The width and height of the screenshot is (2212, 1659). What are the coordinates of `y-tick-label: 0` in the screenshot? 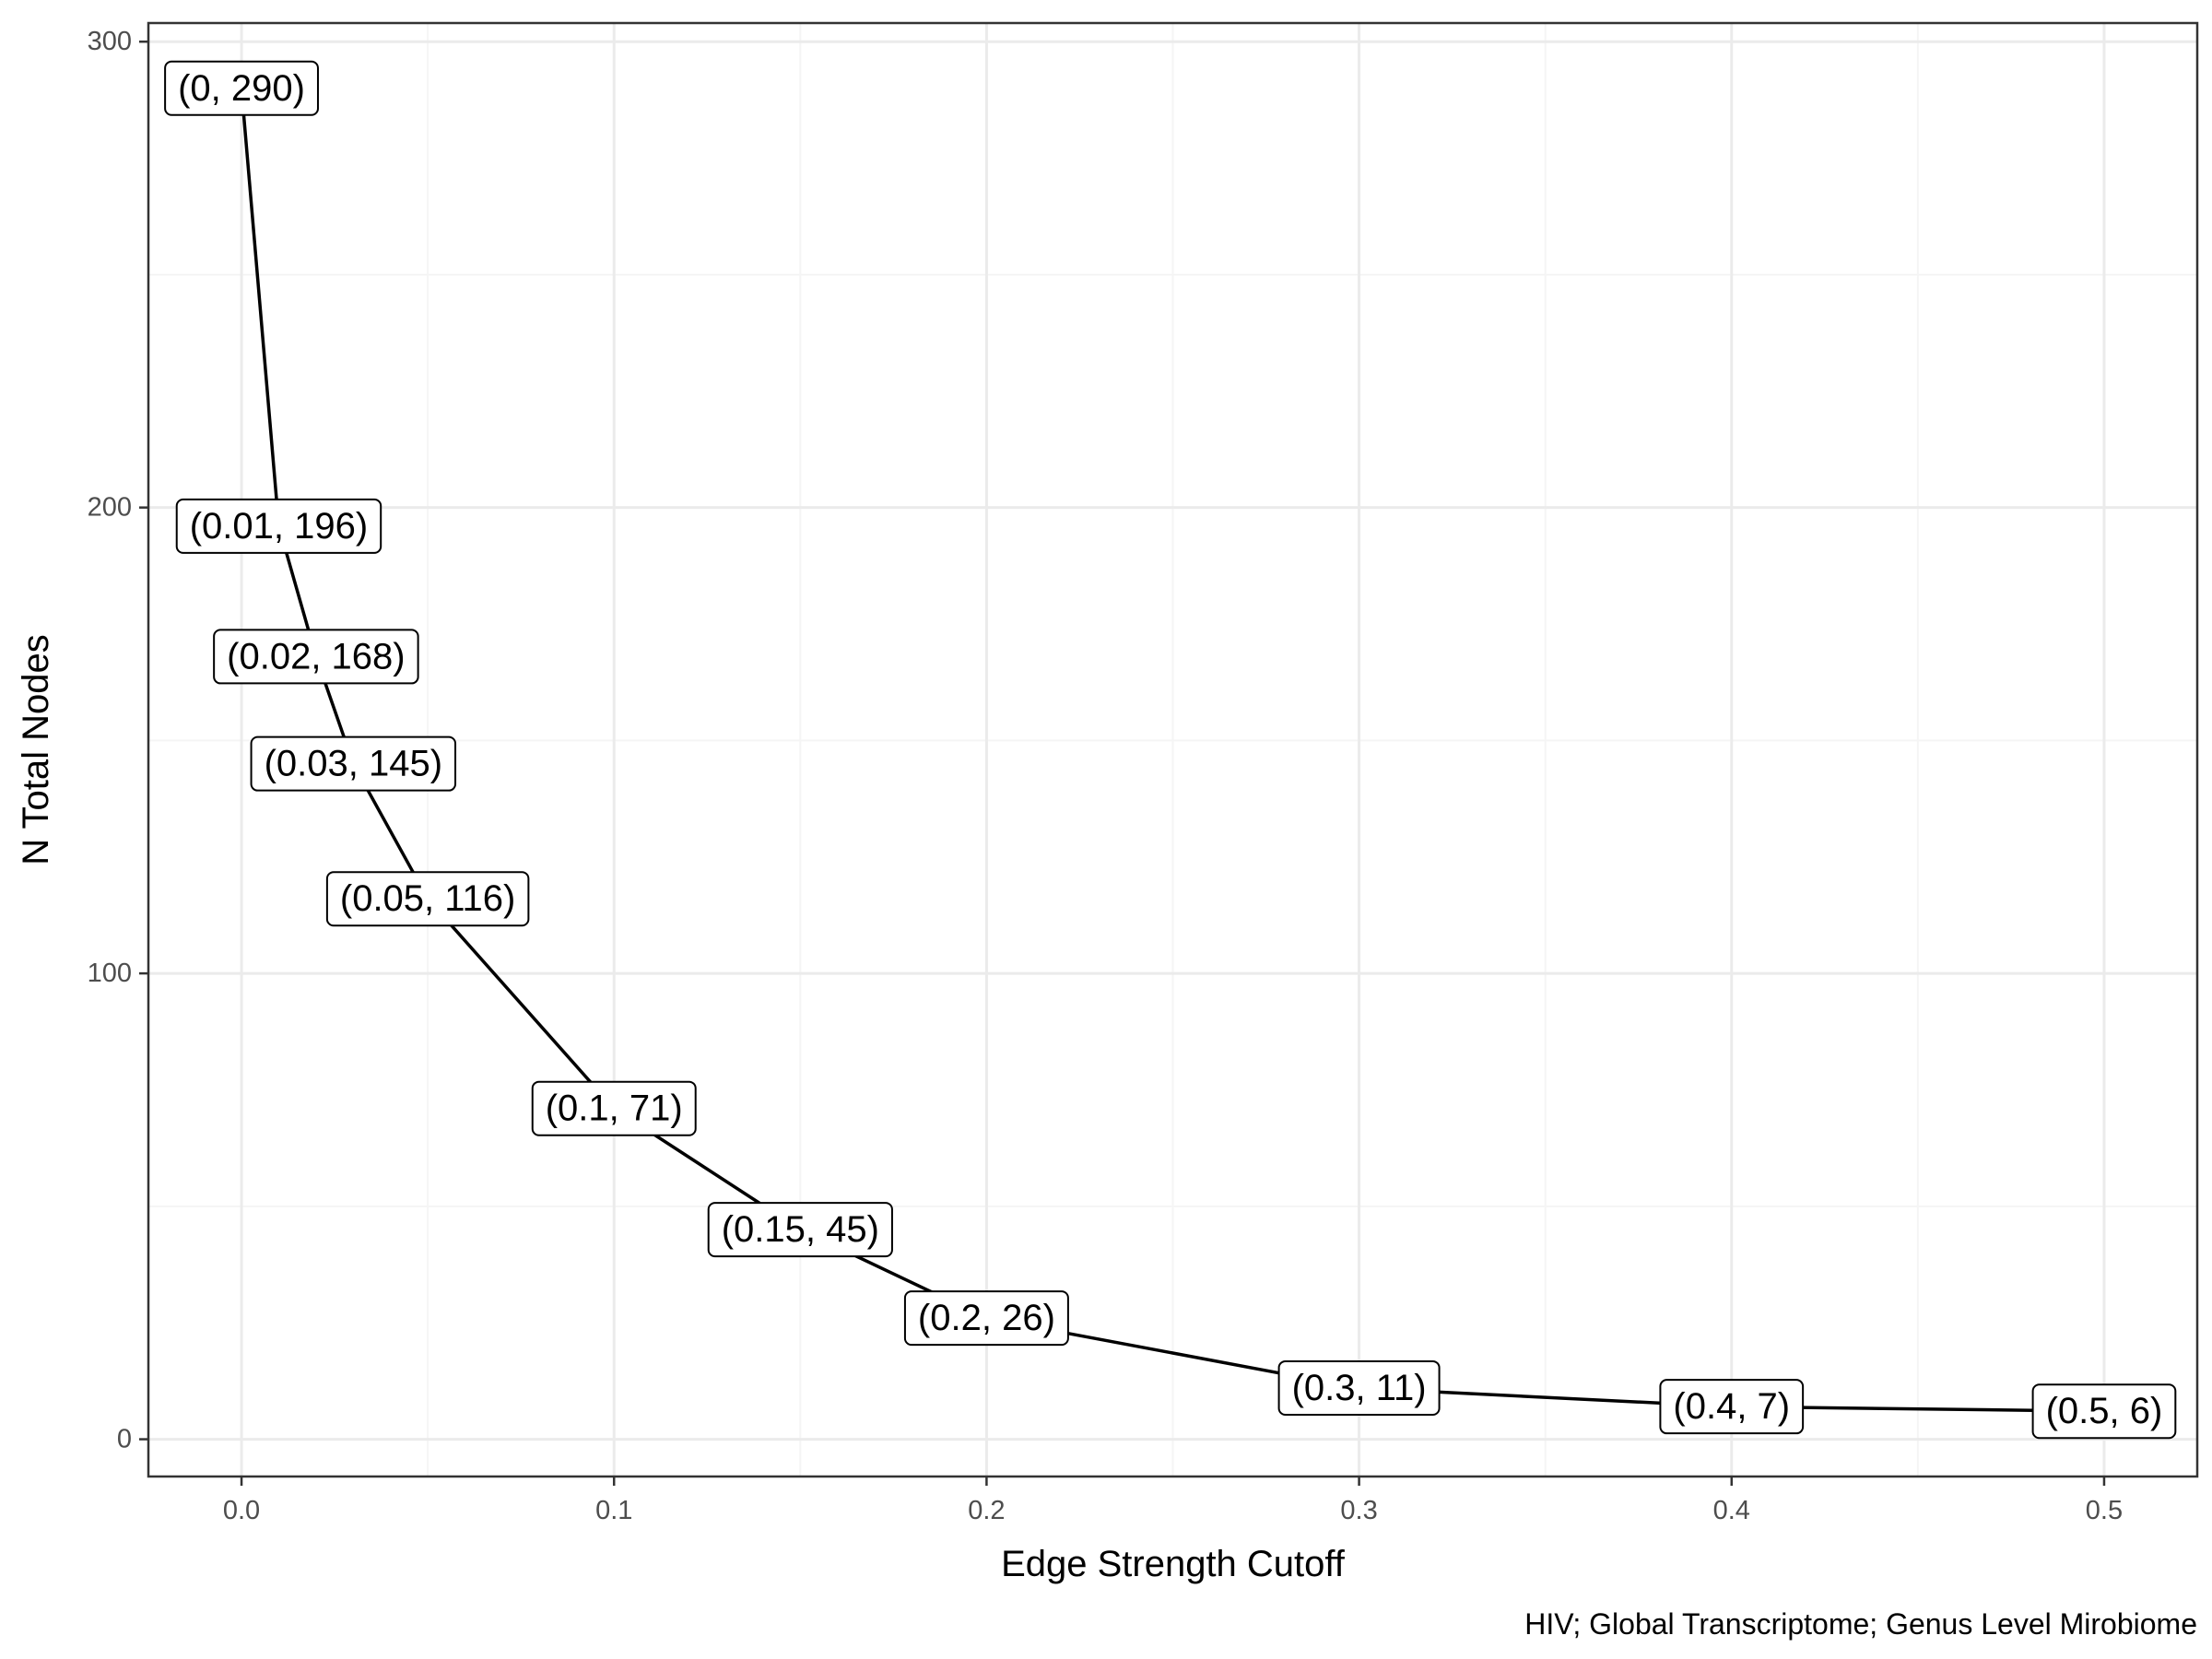 It's located at (124, 1439).